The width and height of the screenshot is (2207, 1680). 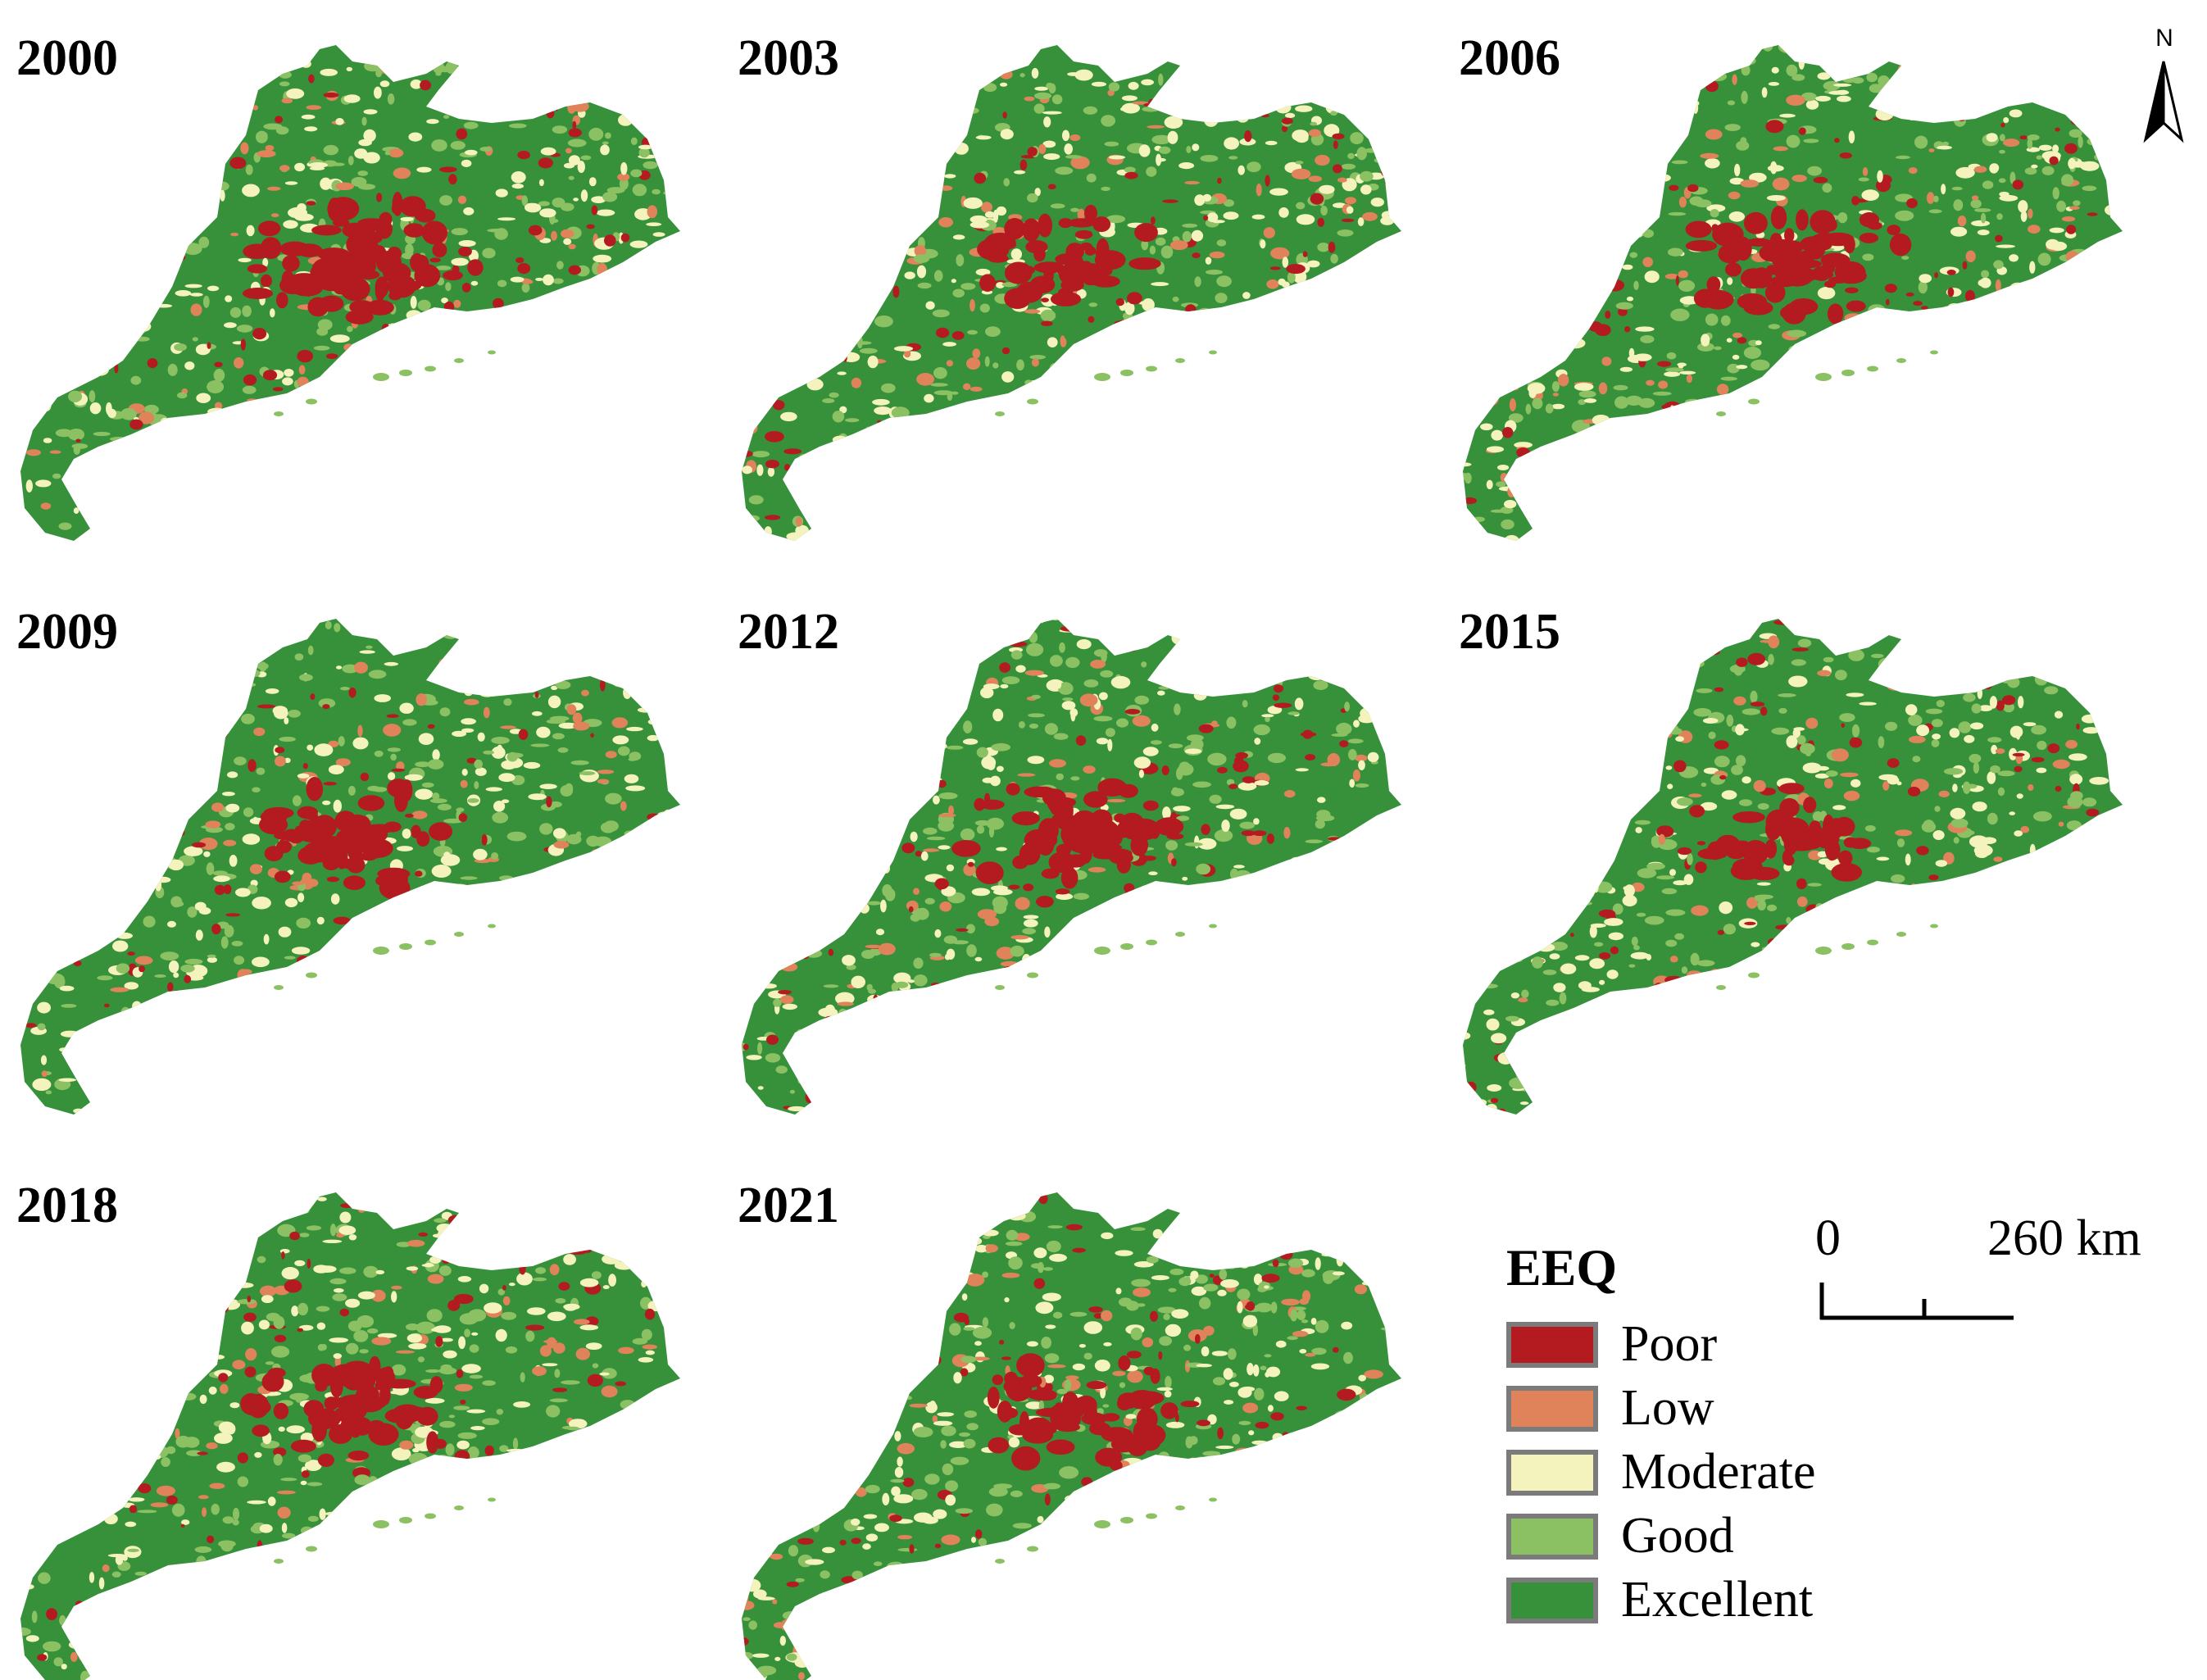 What do you see at coordinates (1828, 1238) in the screenshot?
I see `scale-start-label: 0` at bounding box center [1828, 1238].